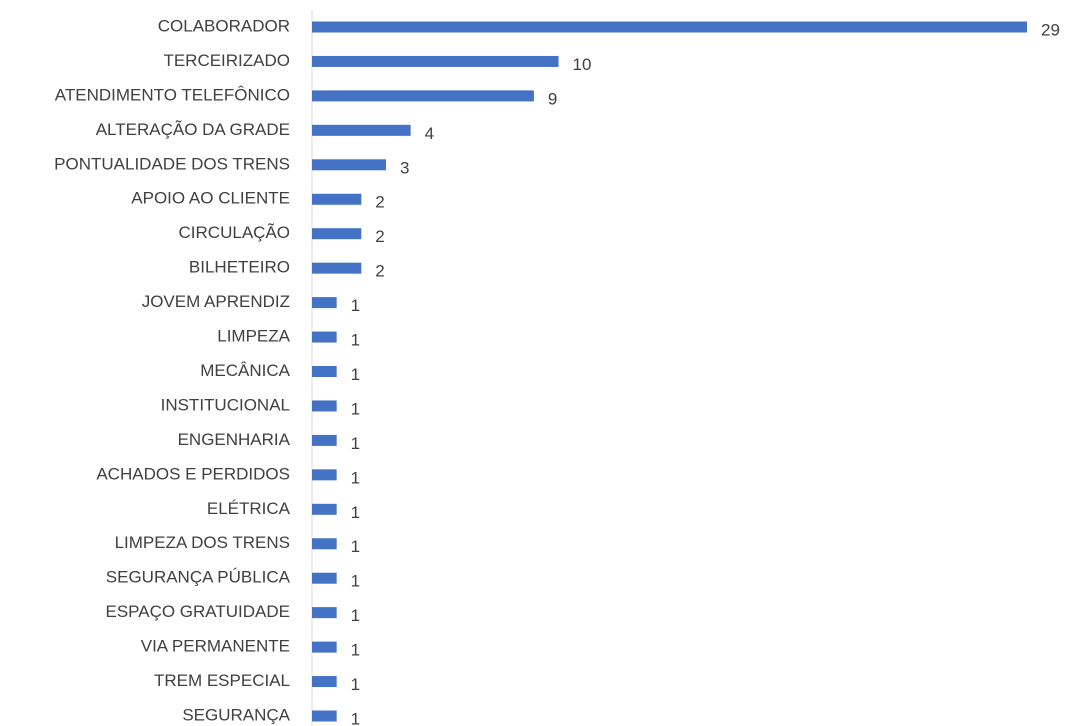 The image size is (1070, 726). I want to click on y-tick-label: JOVEM APRENDIZ, so click(216, 301).